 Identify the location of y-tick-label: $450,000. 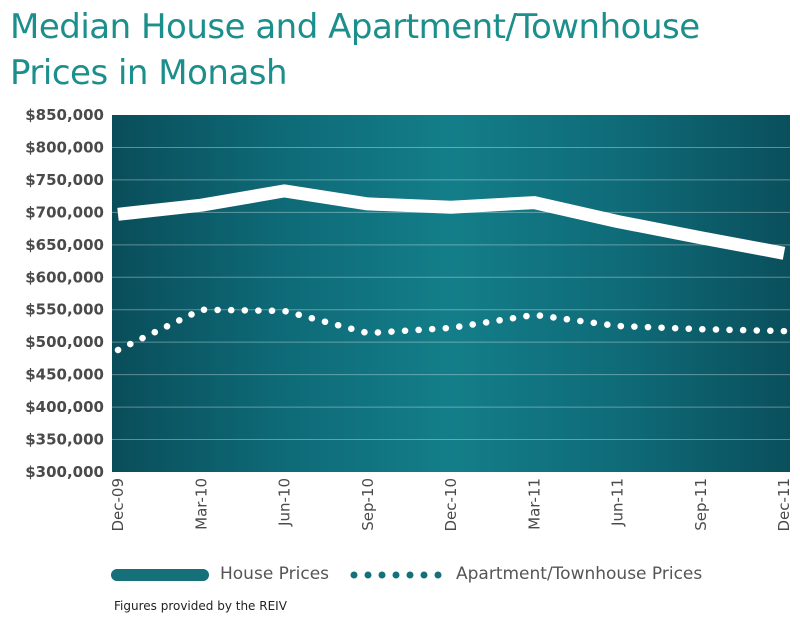
(64, 375).